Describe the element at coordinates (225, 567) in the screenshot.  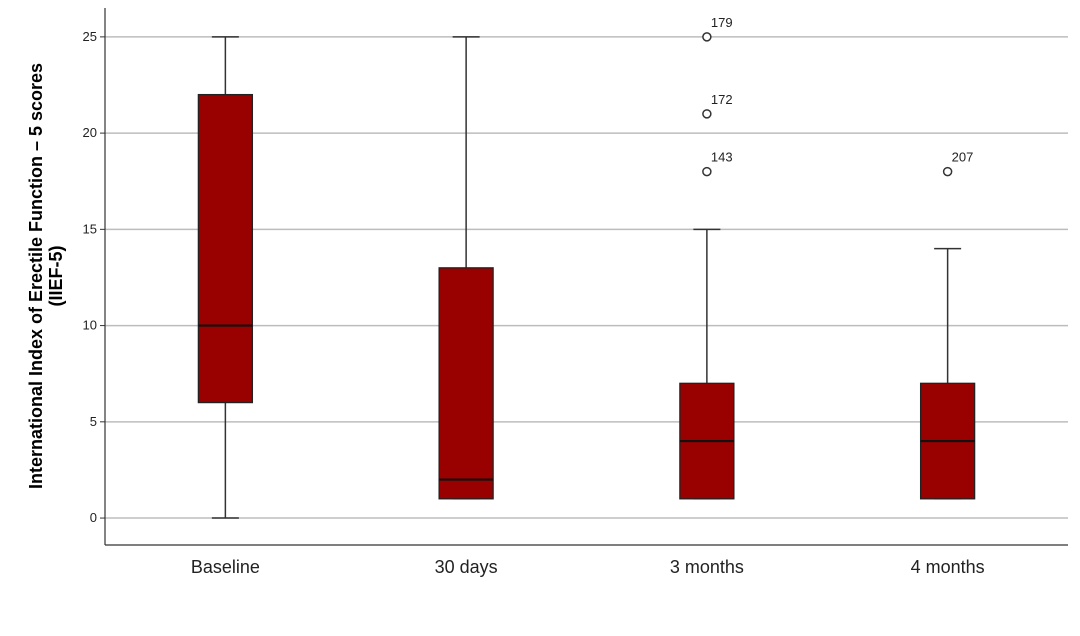
I see `x-tick-label: Baseline` at that location.